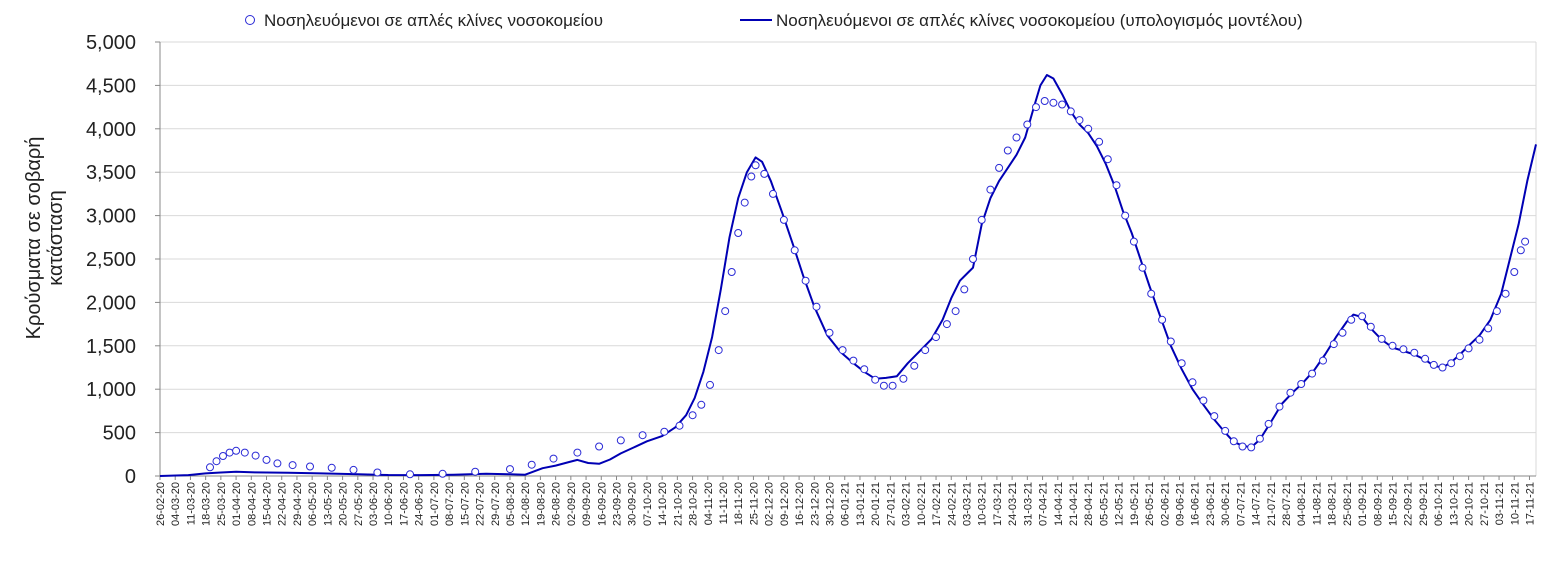 The image size is (1562, 567). Describe the element at coordinates (1120, 504) in the screenshot. I see `x-tick-label: 12-05-21` at that location.